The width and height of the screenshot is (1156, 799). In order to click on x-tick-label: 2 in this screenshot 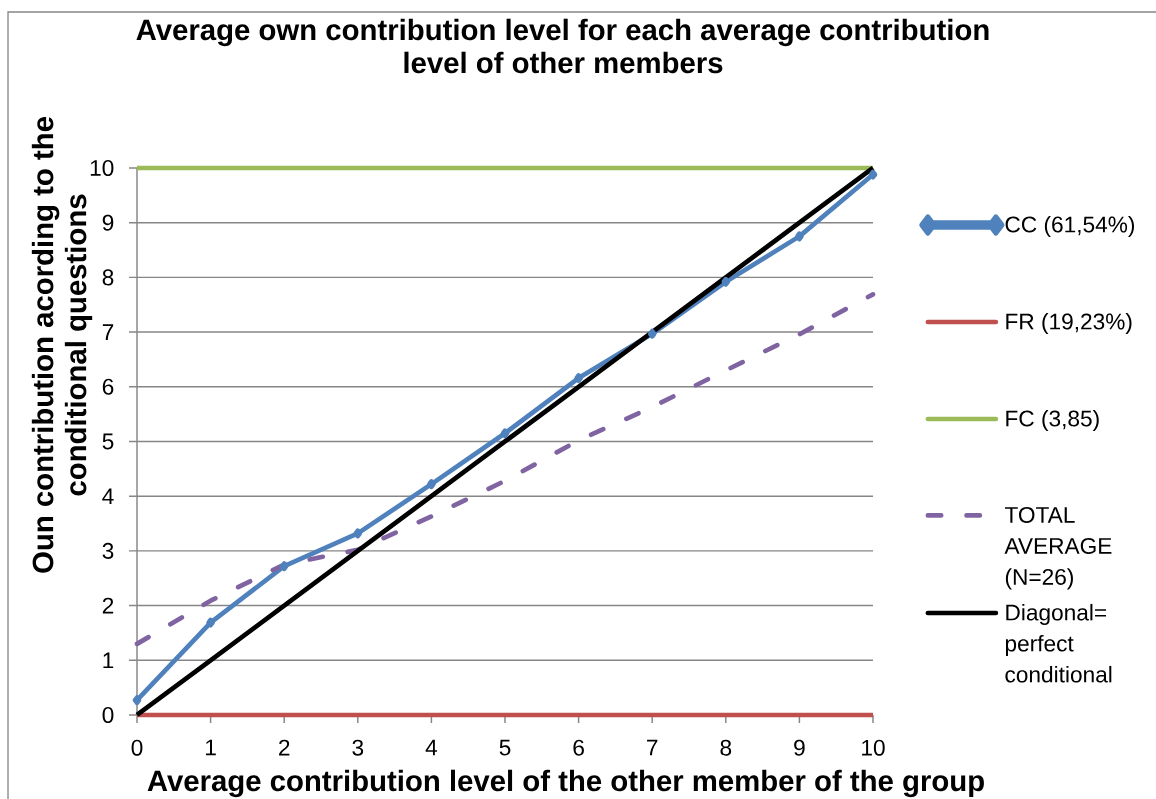, I will do `click(284, 747)`.